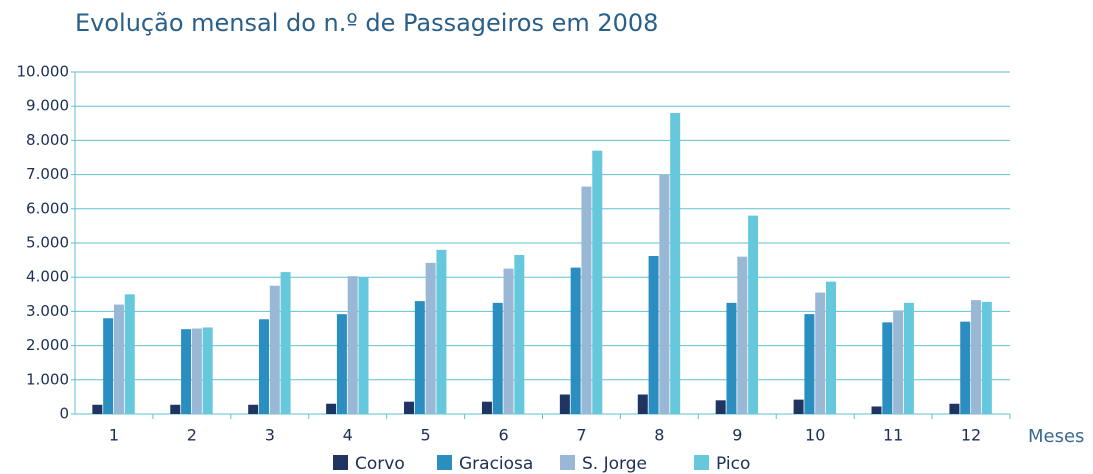  What do you see at coordinates (47, 140) in the screenshot?
I see `y-tick-label: 8.000` at bounding box center [47, 140].